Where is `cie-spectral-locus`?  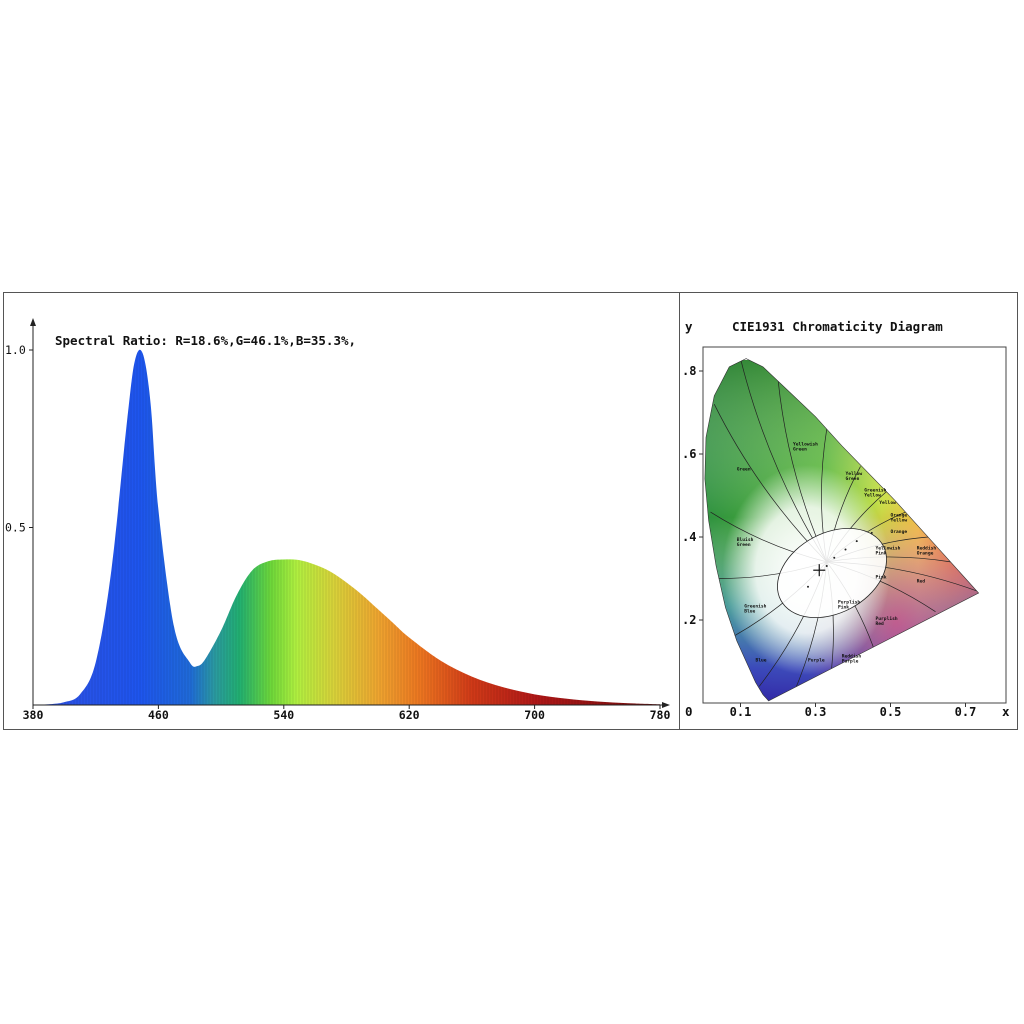 cie-spectral-locus is located at coordinates (842, 530).